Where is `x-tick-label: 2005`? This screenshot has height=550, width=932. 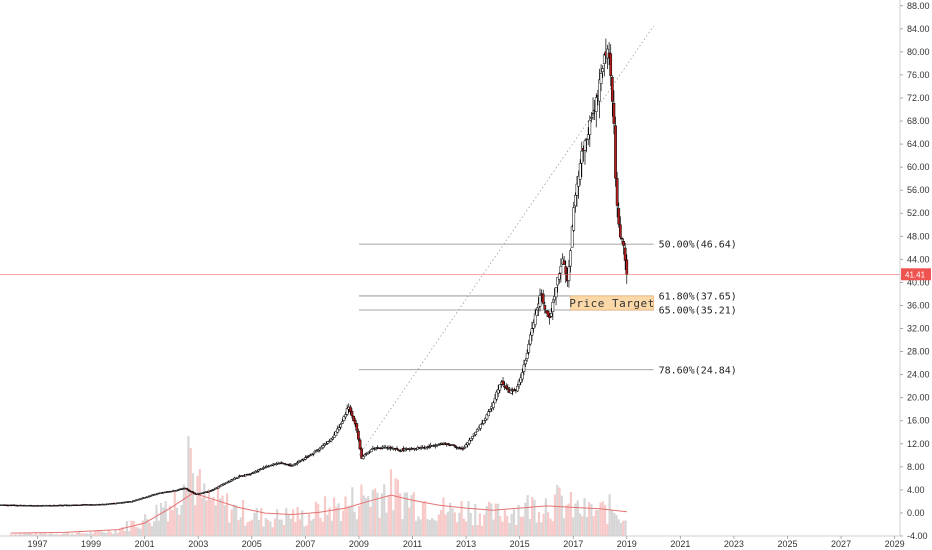 x-tick-label: 2005 is located at coordinates (252, 544).